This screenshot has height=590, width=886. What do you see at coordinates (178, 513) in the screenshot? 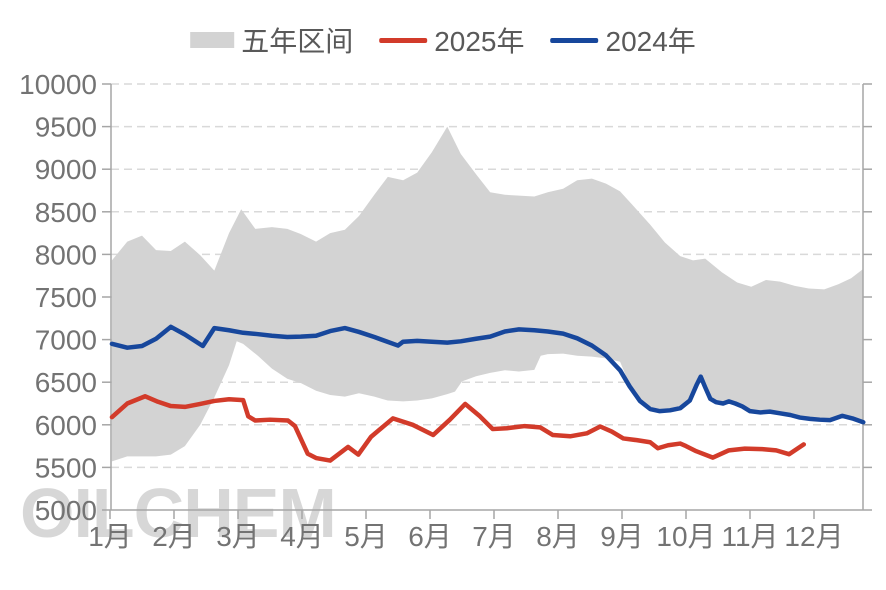
I see `oilchem-watermark: OILCHEM` at bounding box center [178, 513].